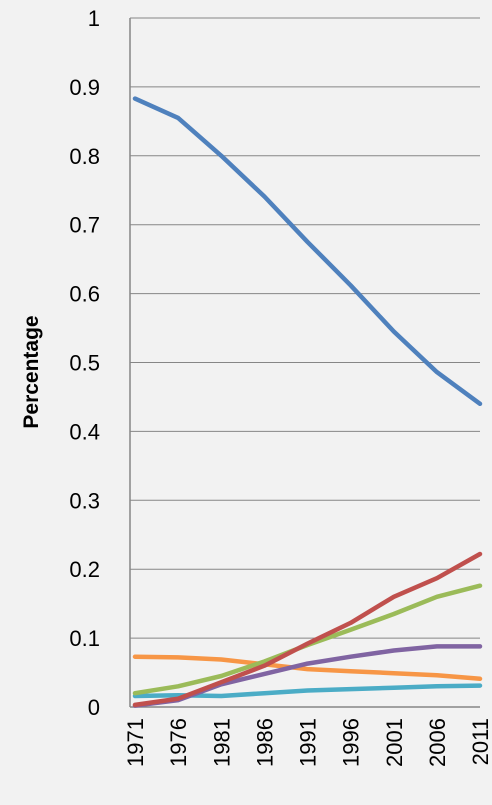 The height and width of the screenshot is (805, 492). Describe the element at coordinates (437, 742) in the screenshot. I see `x-tick-label: 2006` at that location.